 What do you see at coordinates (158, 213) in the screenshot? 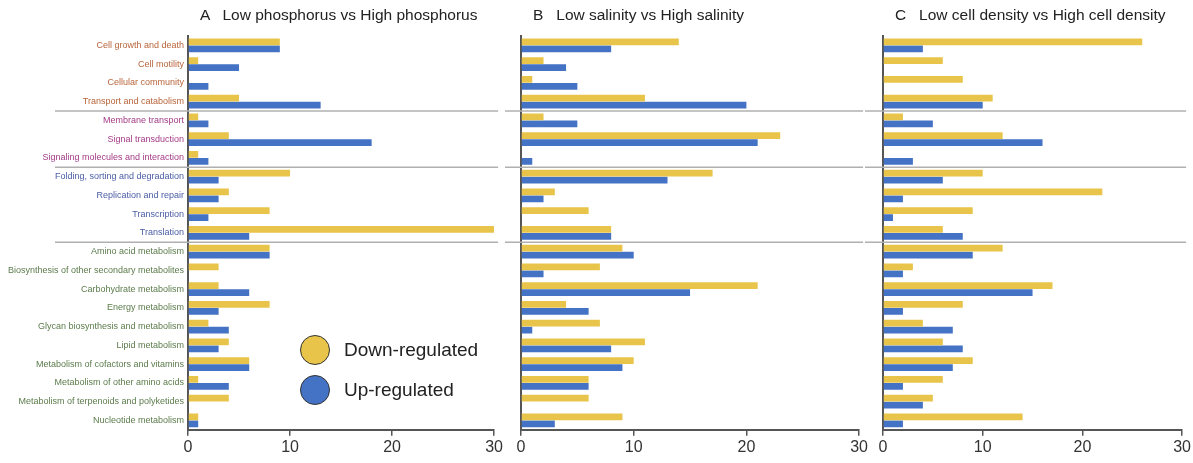
I see `y-tick-label: Transcription` at bounding box center [158, 213].